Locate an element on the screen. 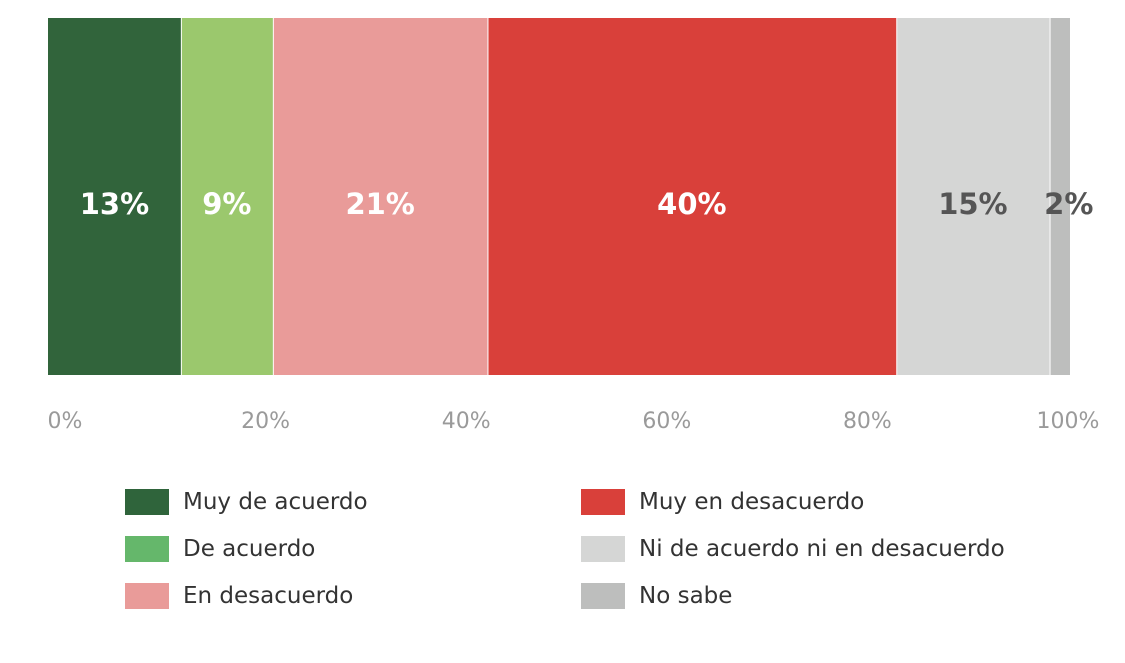 This screenshot has width=1125, height=663. legend-item: Ni de acuerdo ni en desacuerdo is located at coordinates (793, 549).